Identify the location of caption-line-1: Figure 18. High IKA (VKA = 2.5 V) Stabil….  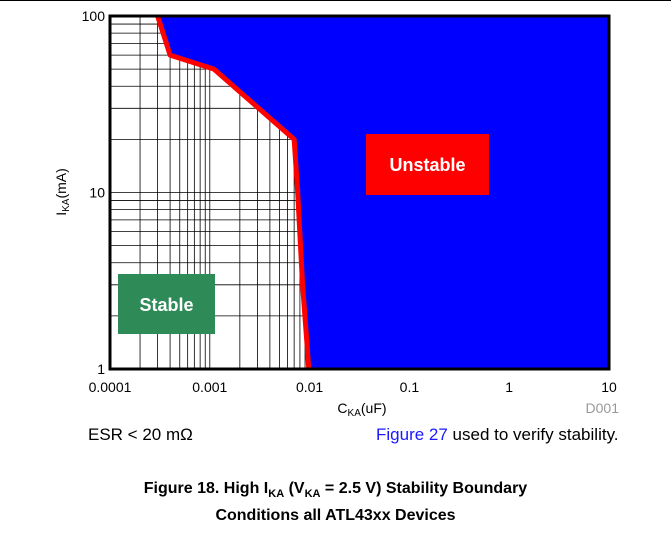
(335, 491).